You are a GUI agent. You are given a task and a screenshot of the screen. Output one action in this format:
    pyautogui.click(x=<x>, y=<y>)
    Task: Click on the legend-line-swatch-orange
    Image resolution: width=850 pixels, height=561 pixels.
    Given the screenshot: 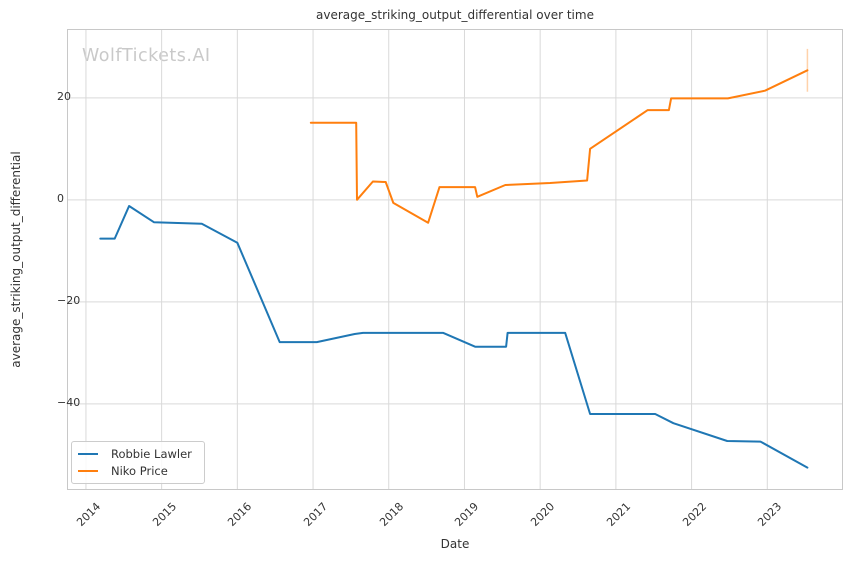 What is the action you would take?
    pyautogui.click(x=88, y=470)
    